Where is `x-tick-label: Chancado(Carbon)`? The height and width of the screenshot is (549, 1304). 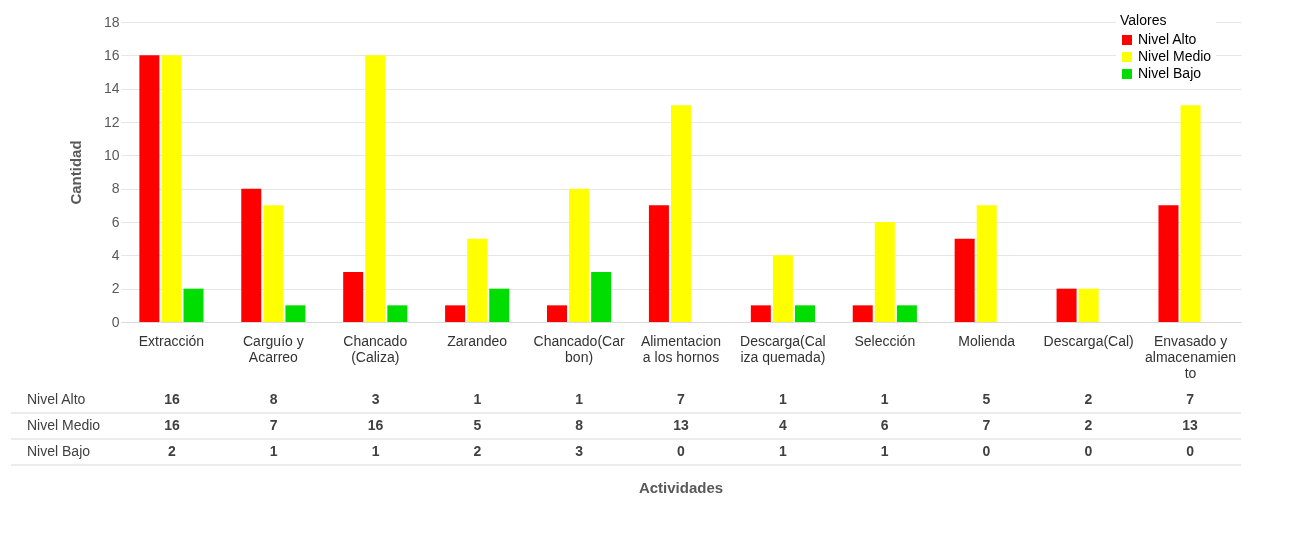
x-tick-label: Chancado(Carbon) is located at coordinates (579, 348).